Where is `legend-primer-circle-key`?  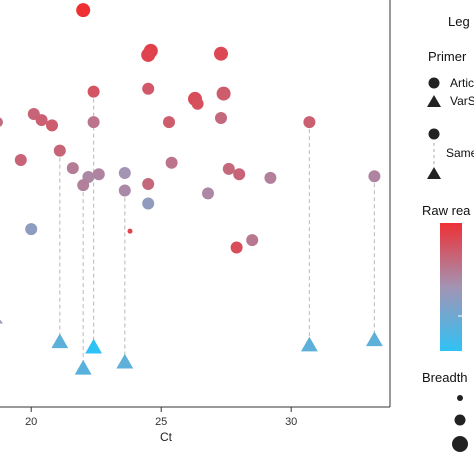
legend-primer-circle-key is located at coordinates (434, 83).